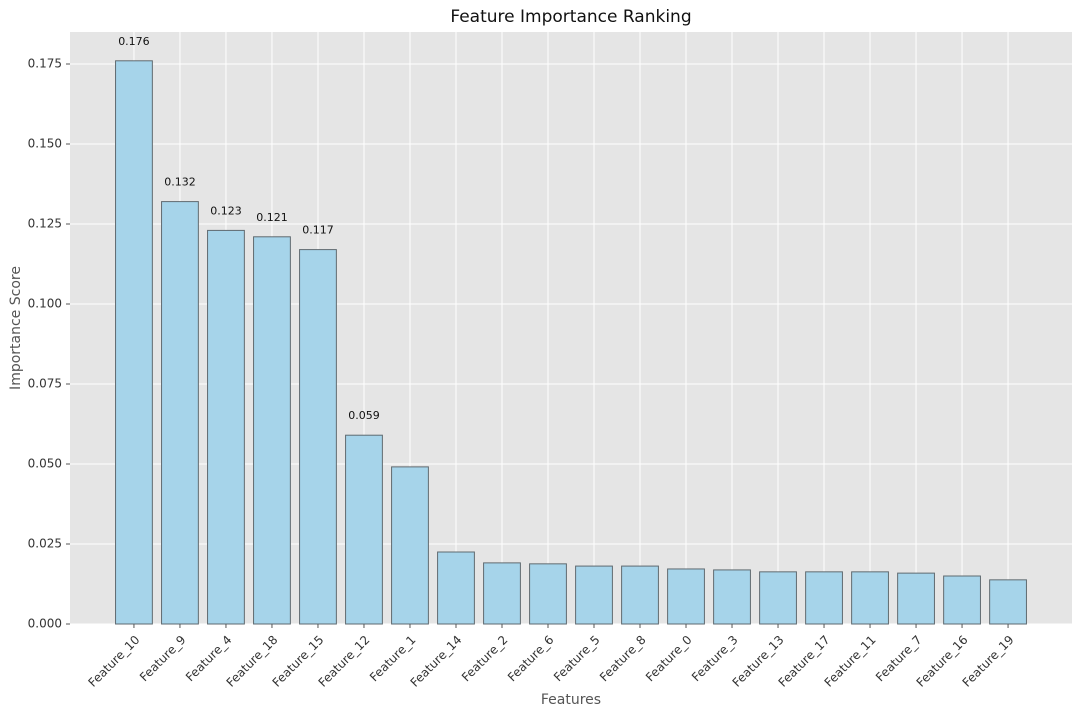  Describe the element at coordinates (16, 328) in the screenshot. I see `y-axis-label: Importance Score` at that location.